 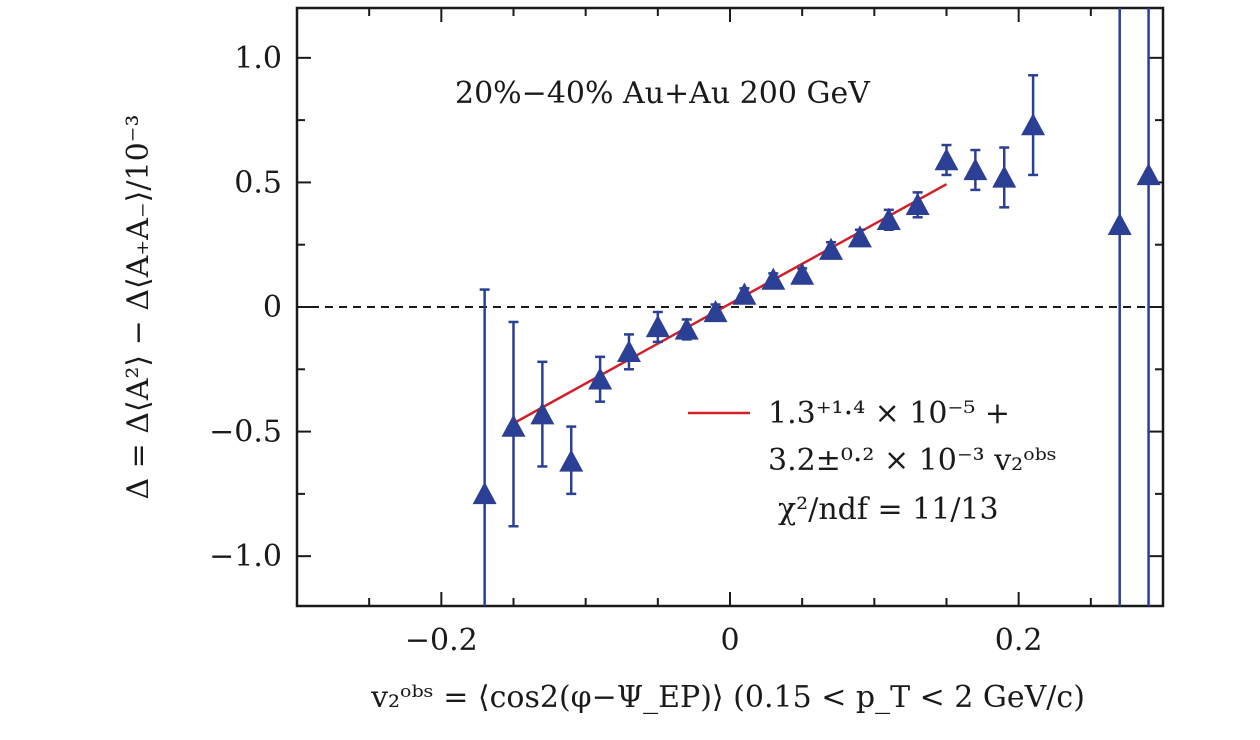 What do you see at coordinates (138, 306) in the screenshot?
I see `y-axis-label: Δ = Δ⟨A²⟩ − Δ⟨A₊A₋⟩/10⁻³` at bounding box center [138, 306].